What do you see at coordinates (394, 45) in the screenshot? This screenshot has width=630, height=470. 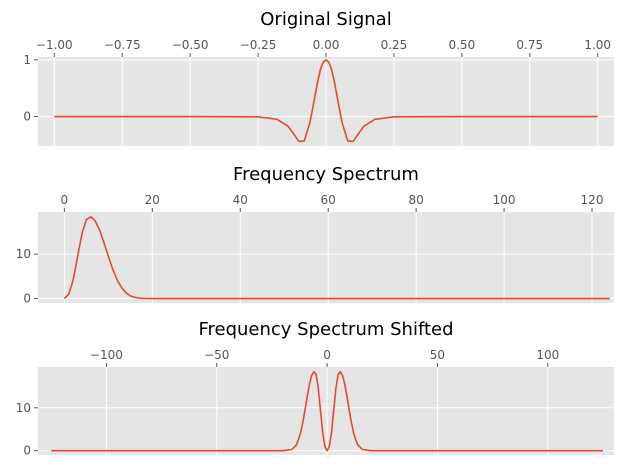 I see `x-tick-label: 0.25` at bounding box center [394, 45].